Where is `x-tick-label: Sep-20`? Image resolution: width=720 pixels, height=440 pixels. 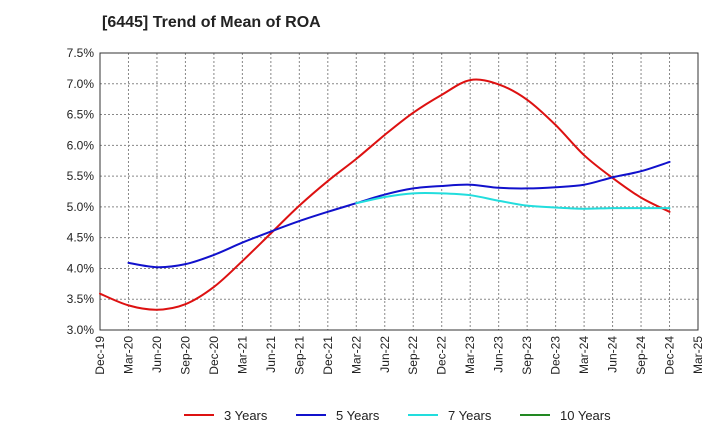
x-tick-label: Sep-20 is located at coordinates (185, 355).